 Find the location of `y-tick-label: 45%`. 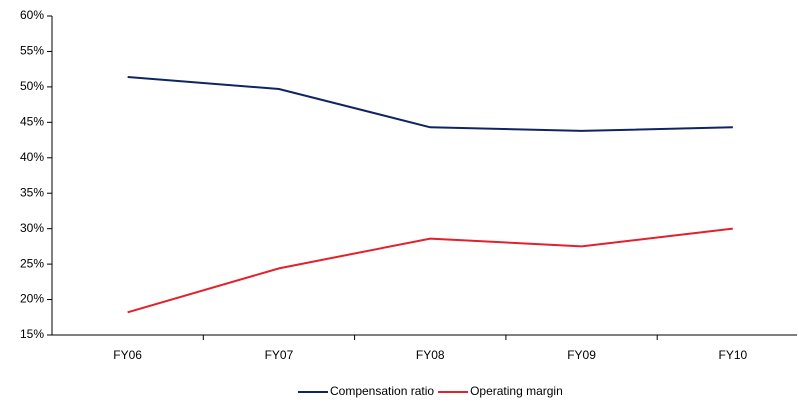

y-tick-label: 45% is located at coordinates (32, 122).